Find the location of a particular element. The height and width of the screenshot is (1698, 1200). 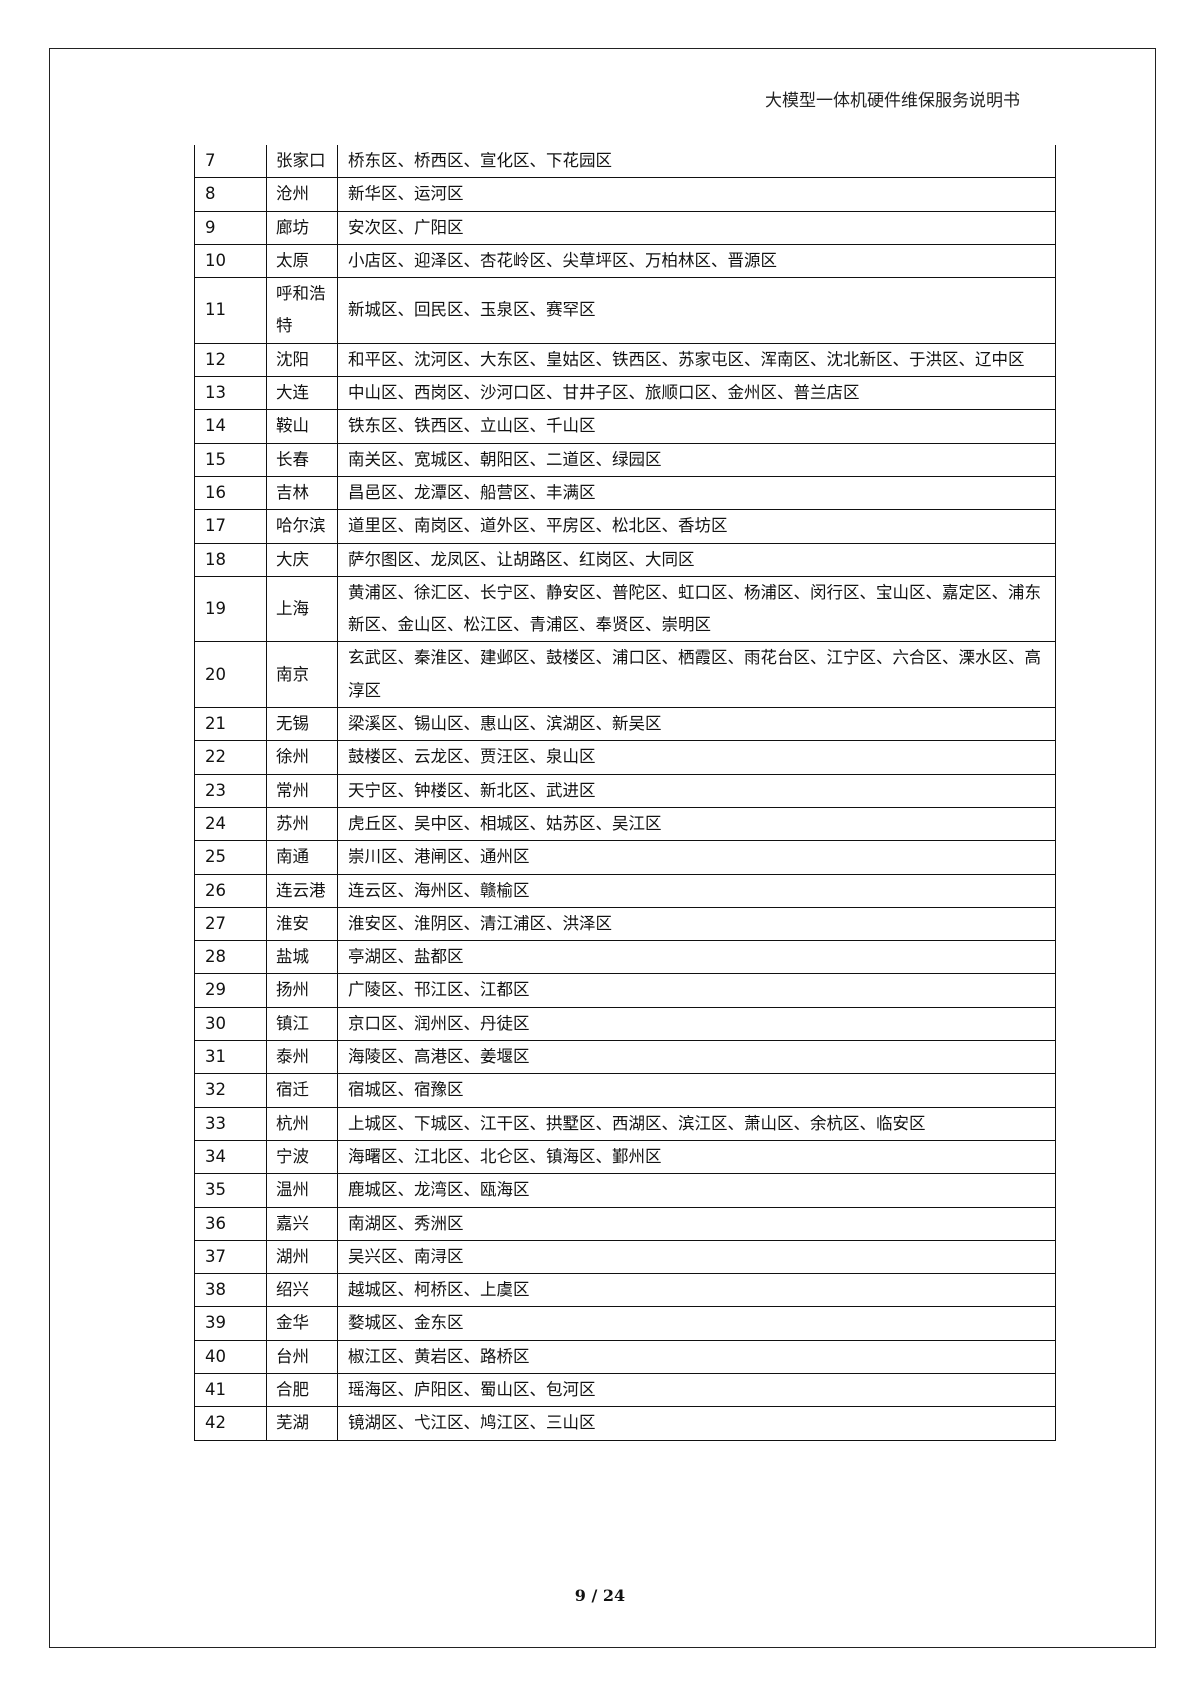

table-row: 18 大庆 萨尔图区、龙凤区、让胡路区、红岗区、大同区 is located at coordinates (625, 559).